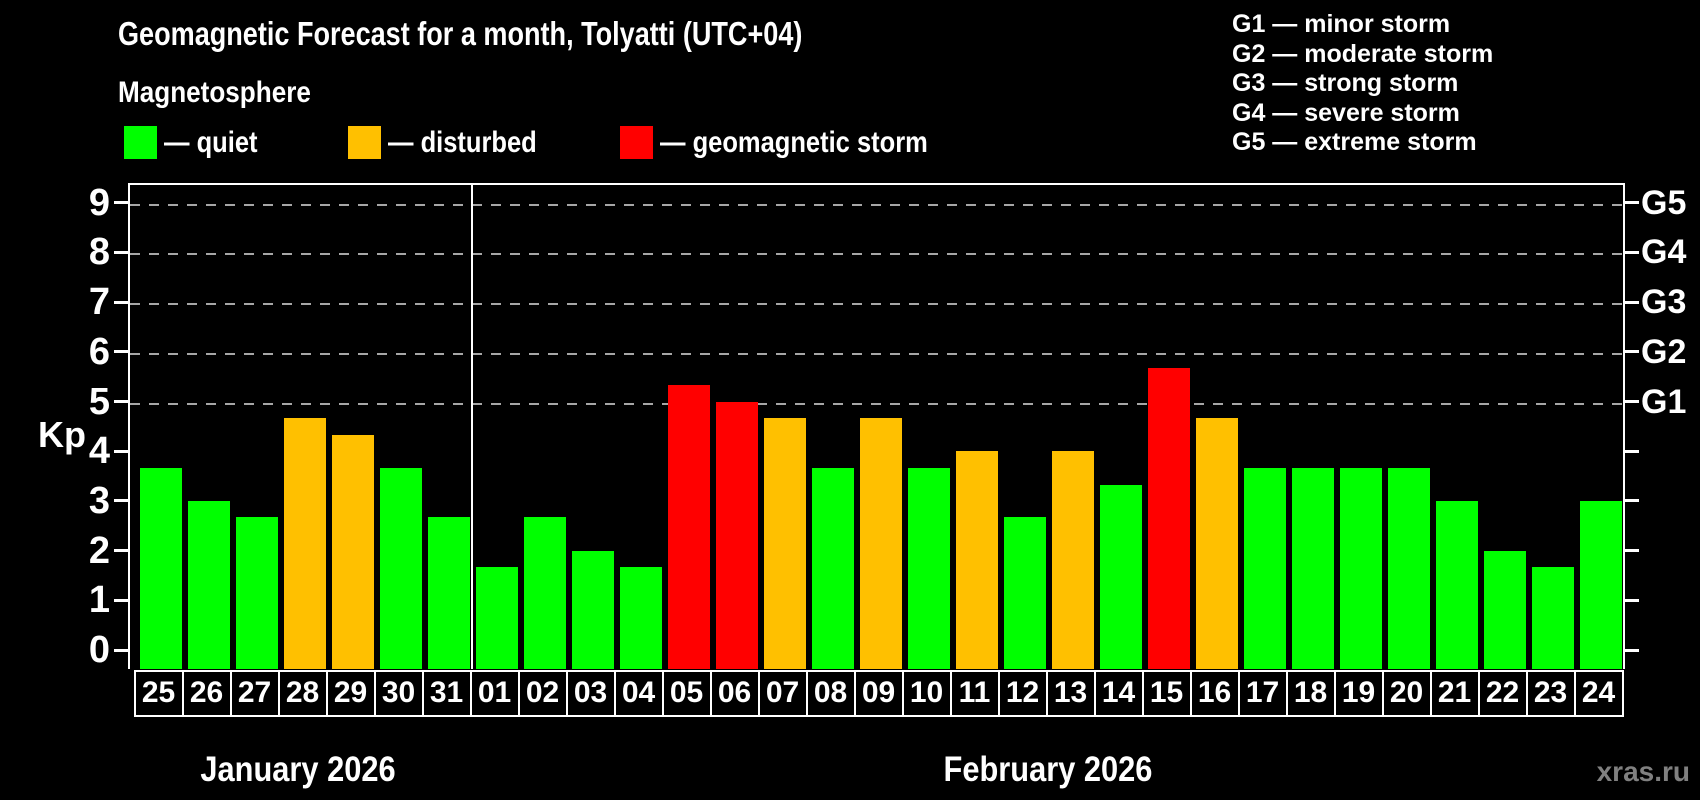 This screenshot has height=800, width=1700. Describe the element at coordinates (1363, 53) in the screenshot. I see `storm-scale-line: G2 — moderate storm` at that location.